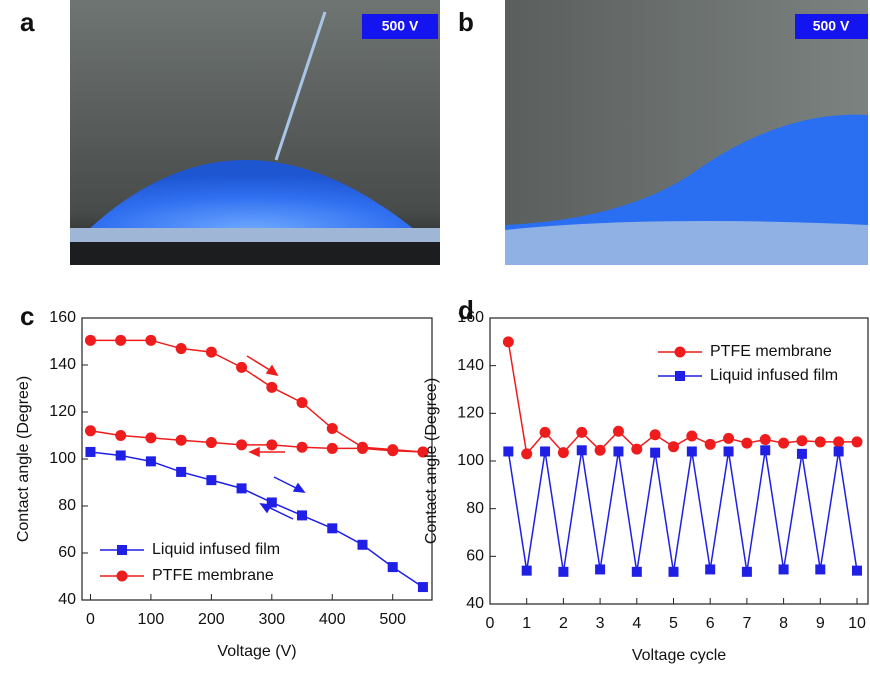 Image resolution: width=870 pixels, height=676 pixels. What do you see at coordinates (265, 406) in the screenshot?
I see `arrow` at bounding box center [265, 406].